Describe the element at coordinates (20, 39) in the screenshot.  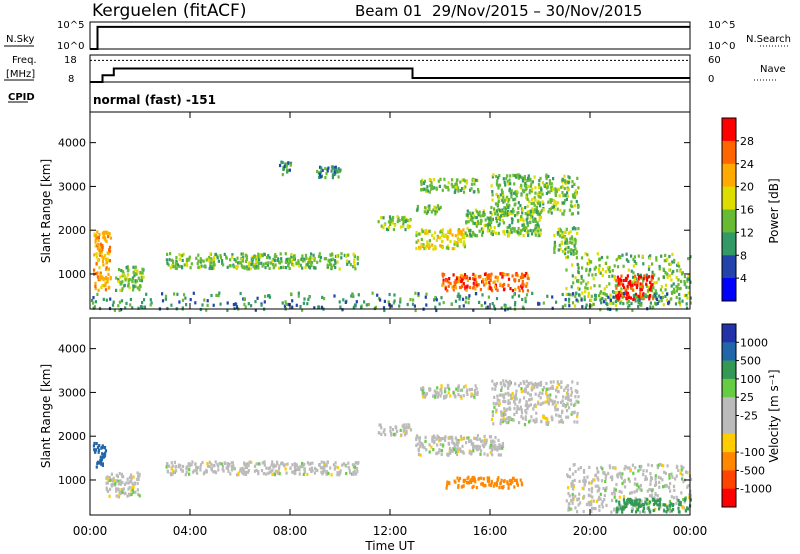
I see `sky-left-label: N.Sky` at that location.